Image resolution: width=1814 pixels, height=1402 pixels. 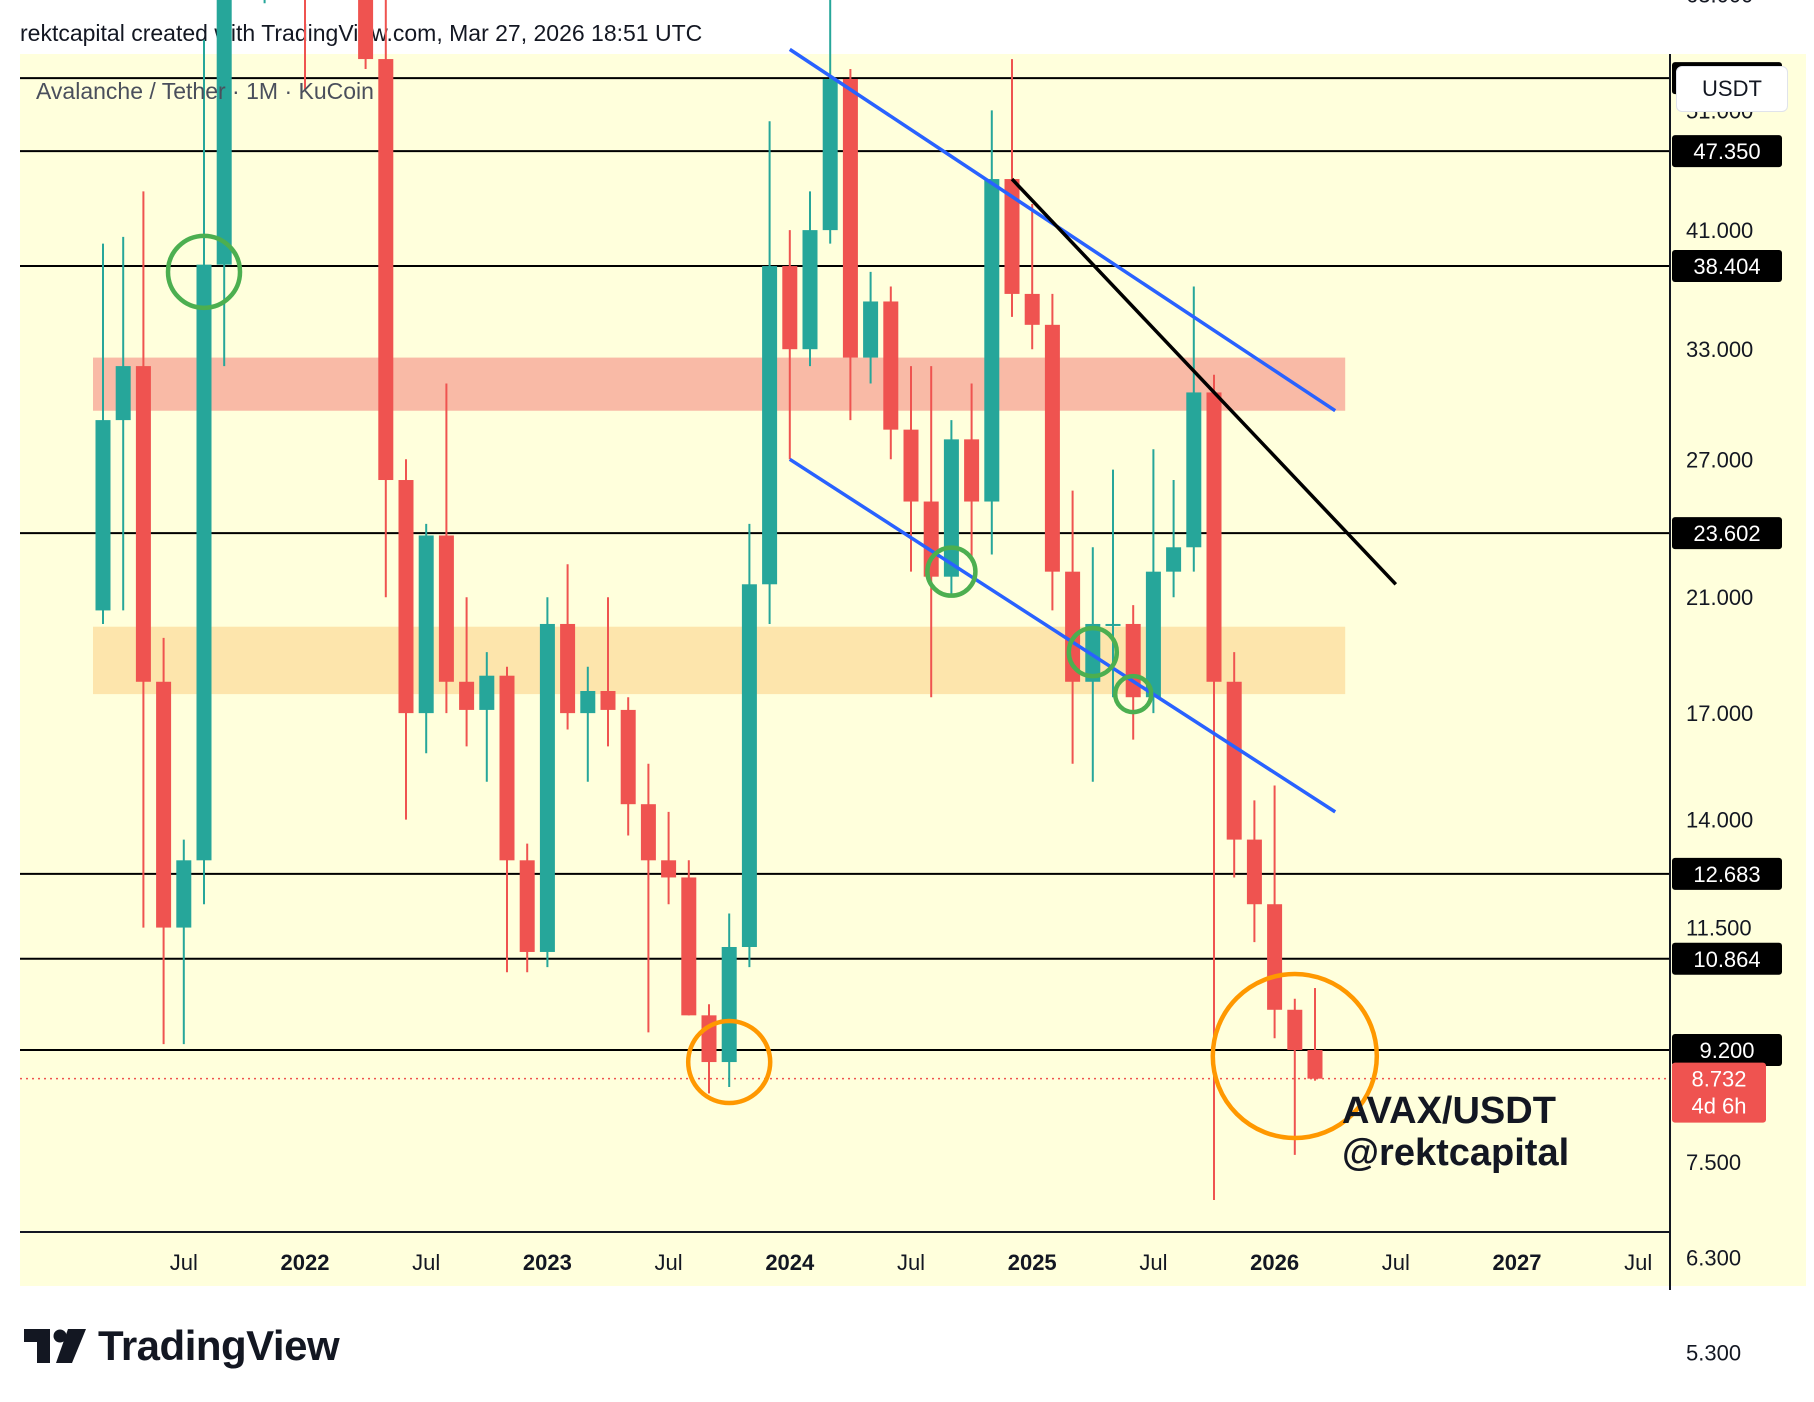 What do you see at coordinates (1719, 713) in the screenshot?
I see `price-tick-label: 17.000` at bounding box center [1719, 713].